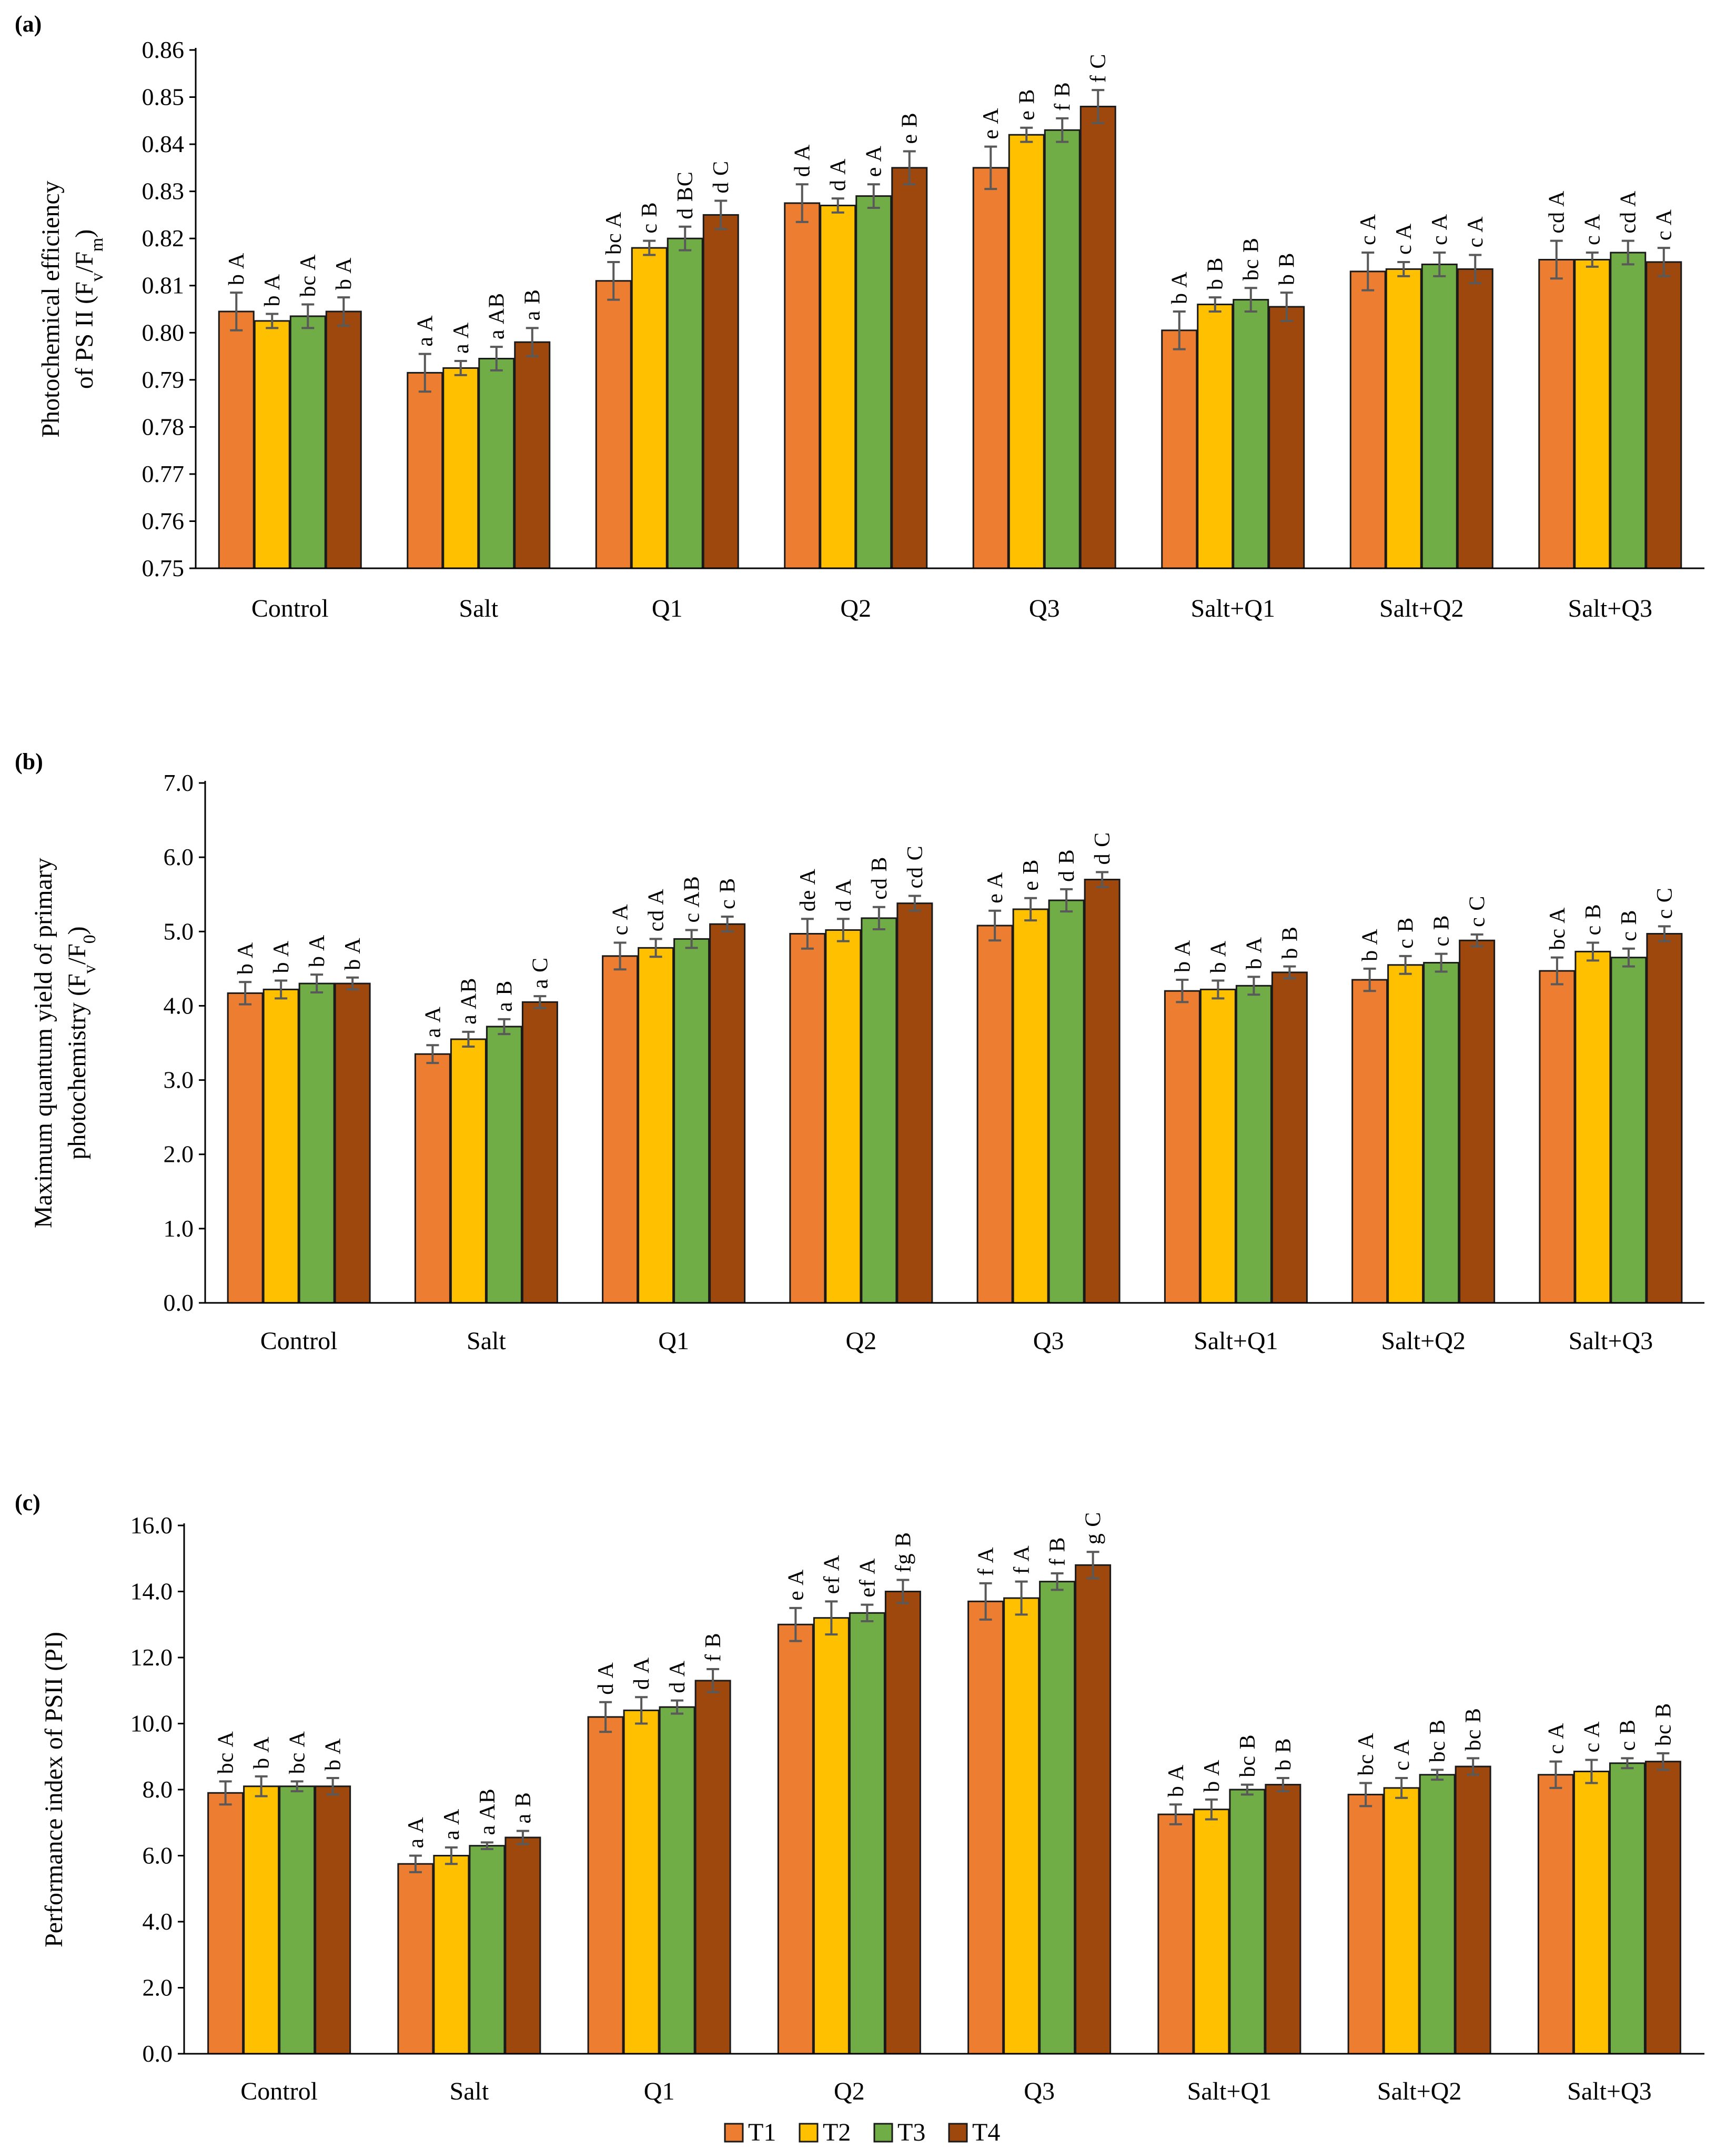  Describe the element at coordinates (1423, 1341) in the screenshot. I see `category-label: Salt+Q2` at that location.